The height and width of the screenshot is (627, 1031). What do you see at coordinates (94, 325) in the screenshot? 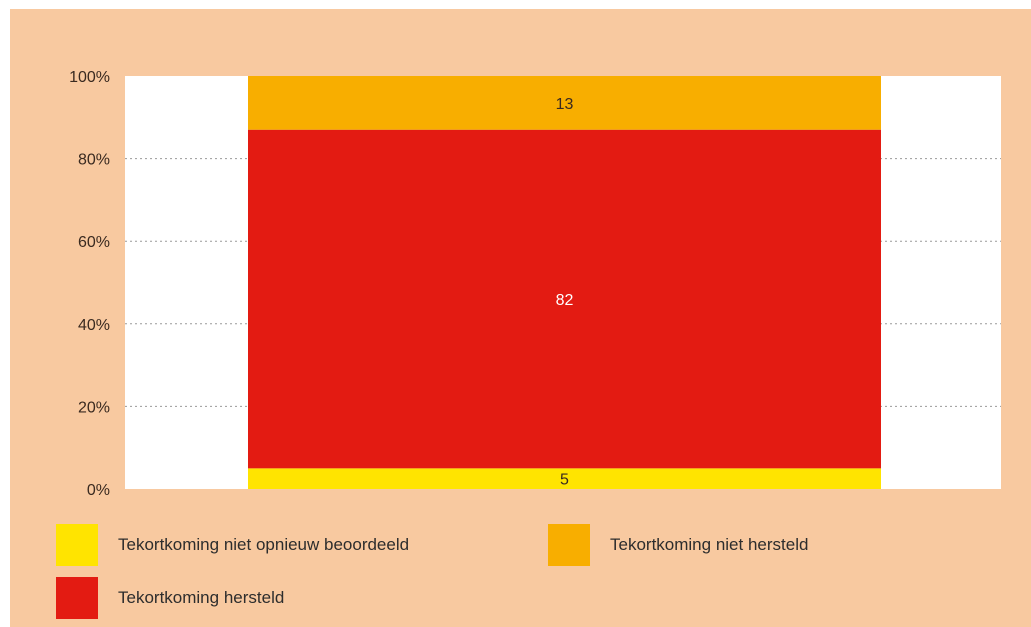
I see `y-tick-label: 40%` at bounding box center [94, 325].